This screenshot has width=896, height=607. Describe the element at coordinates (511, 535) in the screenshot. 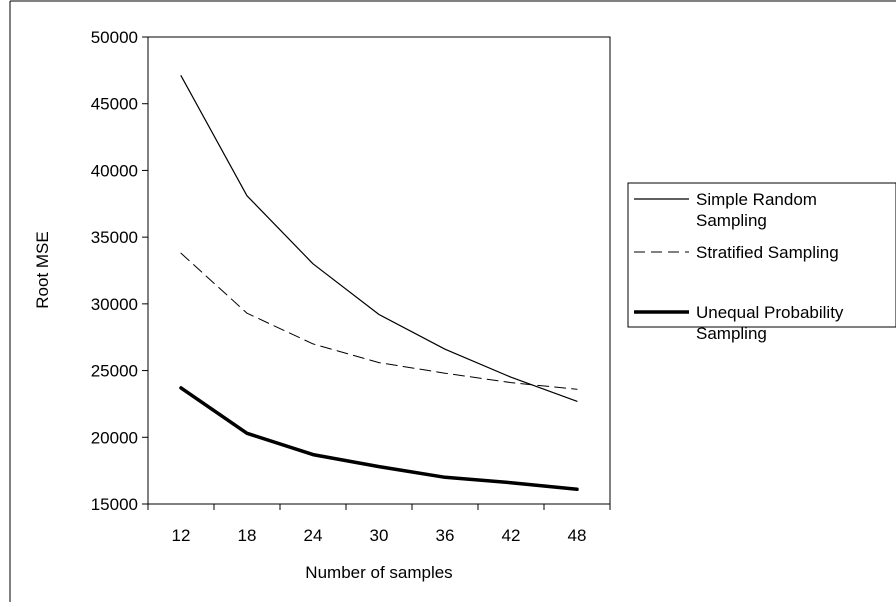

I see `x-tick-label: 42` at that location.